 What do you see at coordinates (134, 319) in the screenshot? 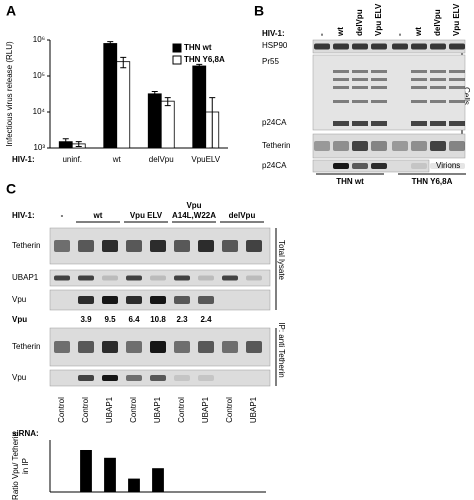
I see `quant-value: 6.4` at bounding box center [134, 319].